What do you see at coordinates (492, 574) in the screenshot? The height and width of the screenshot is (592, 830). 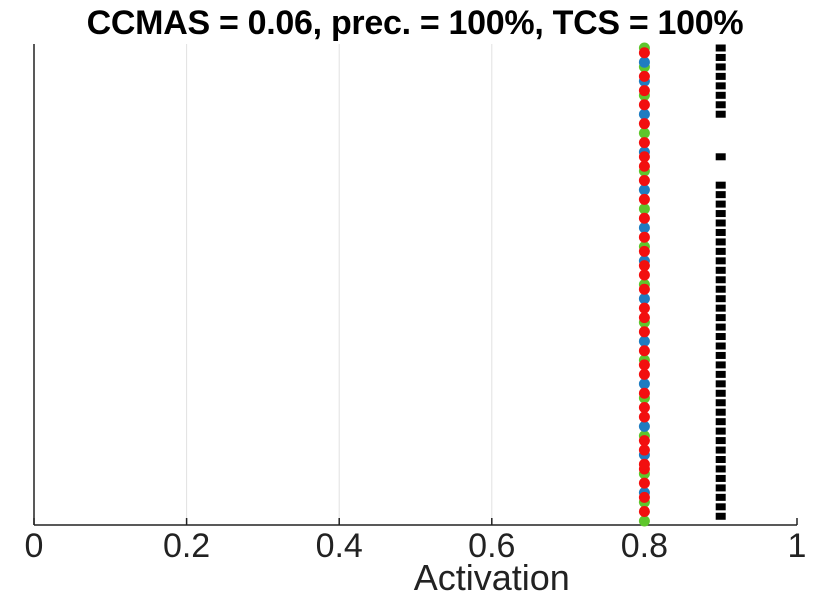 I see `x-axis-label: Activation` at bounding box center [492, 574].